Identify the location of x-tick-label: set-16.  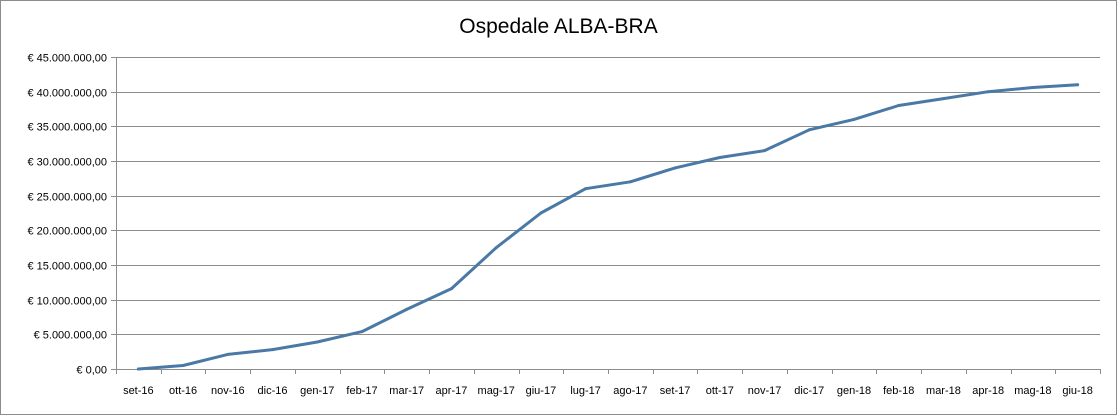
(138, 391).